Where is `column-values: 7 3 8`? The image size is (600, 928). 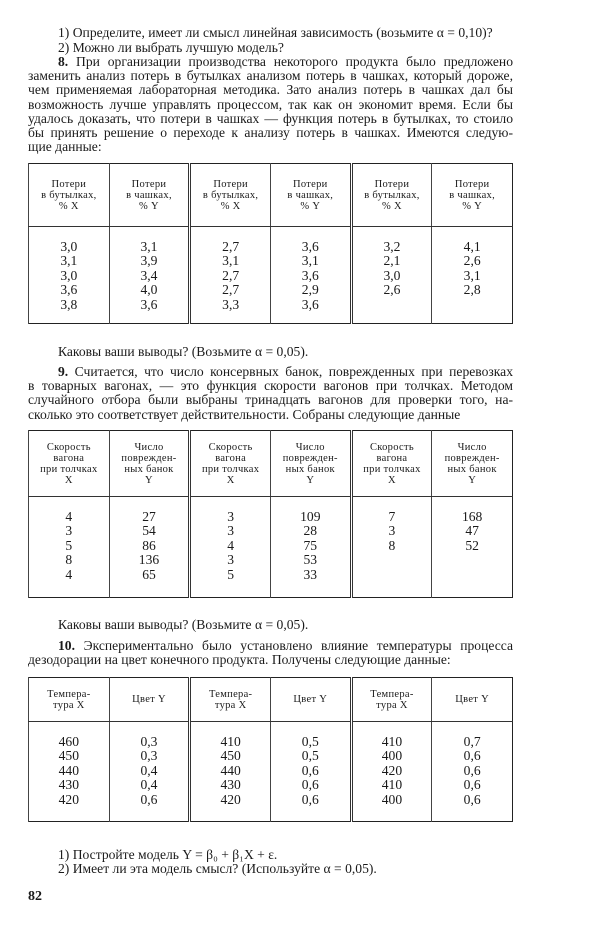
column-values: 7 3 8 is located at coordinates (390, 547).